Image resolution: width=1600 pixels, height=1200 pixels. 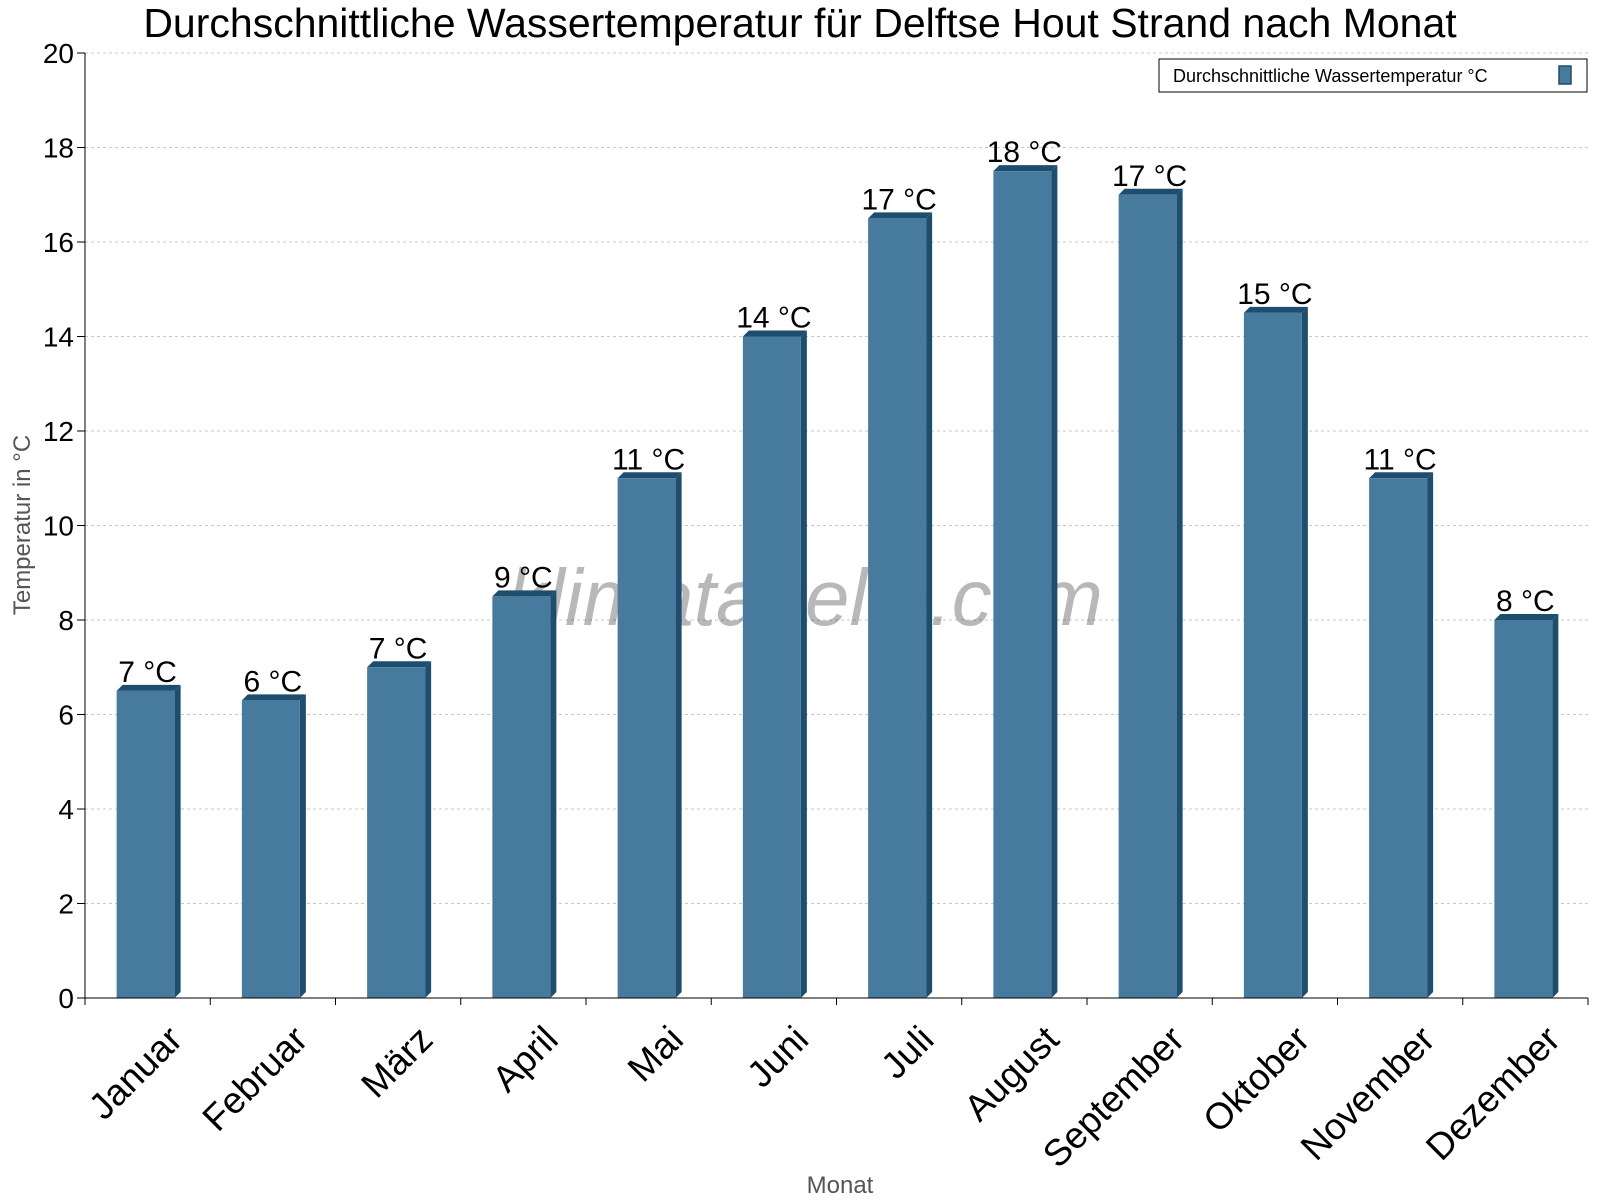 I want to click on y-tick-label: 4, so click(x=66, y=809).